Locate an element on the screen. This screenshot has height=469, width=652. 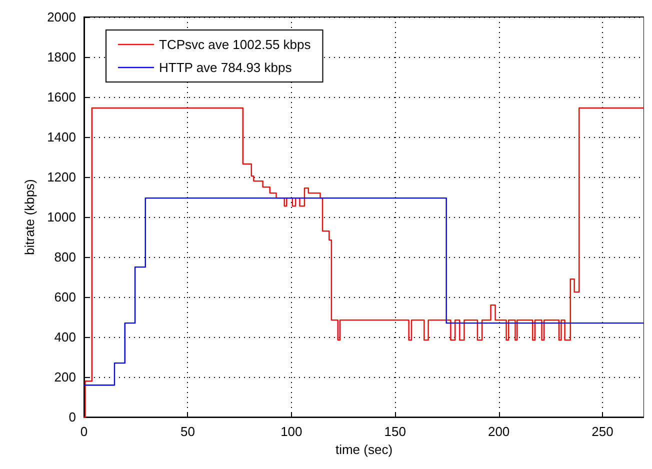
y-tick-label: 600 is located at coordinates (65, 297).